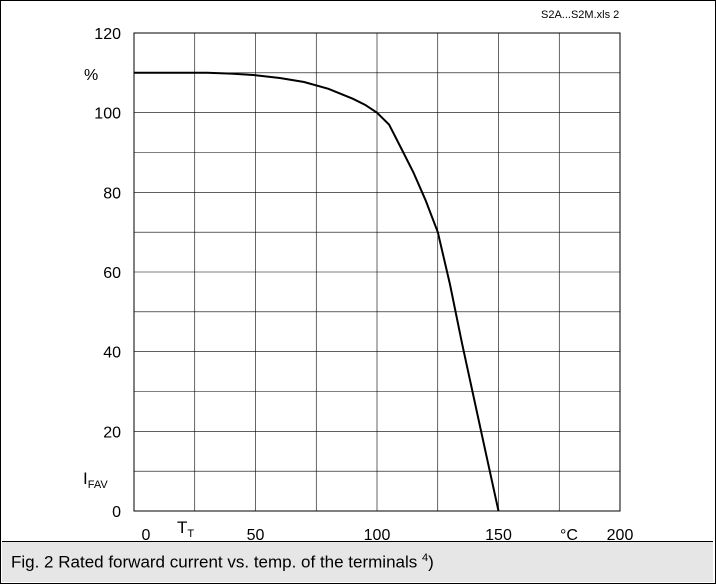 The width and height of the screenshot is (716, 584). Describe the element at coordinates (116, 512) in the screenshot. I see `y-tick-label: 0` at that location.